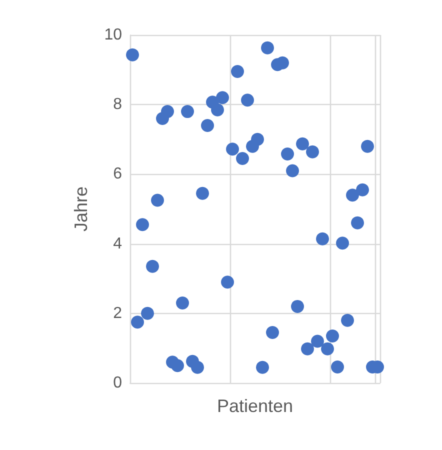  I want to click on y-tick-label: 6, so click(117, 174).